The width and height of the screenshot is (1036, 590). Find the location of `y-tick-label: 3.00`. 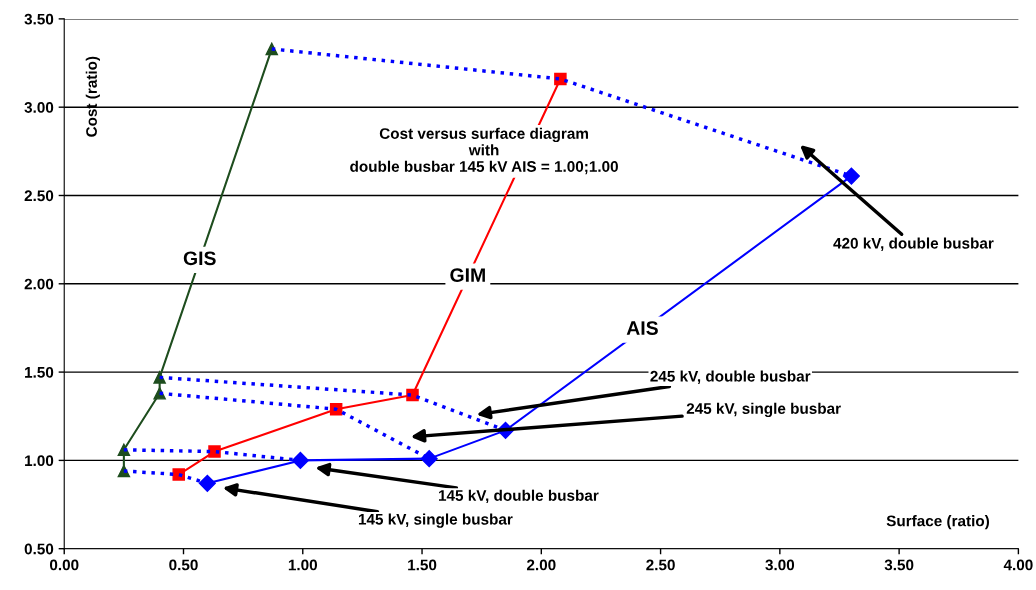

y-tick-label: 3.00 is located at coordinates (39, 107).